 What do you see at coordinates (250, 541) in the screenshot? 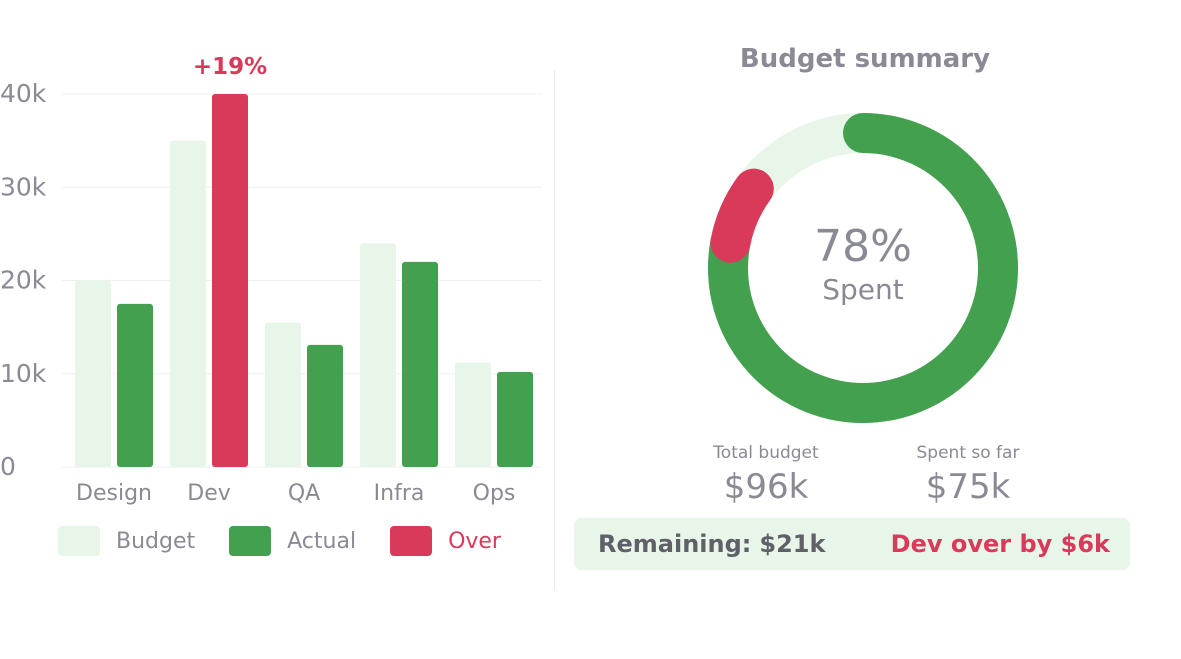
I see `legend-swatch-actual` at bounding box center [250, 541].